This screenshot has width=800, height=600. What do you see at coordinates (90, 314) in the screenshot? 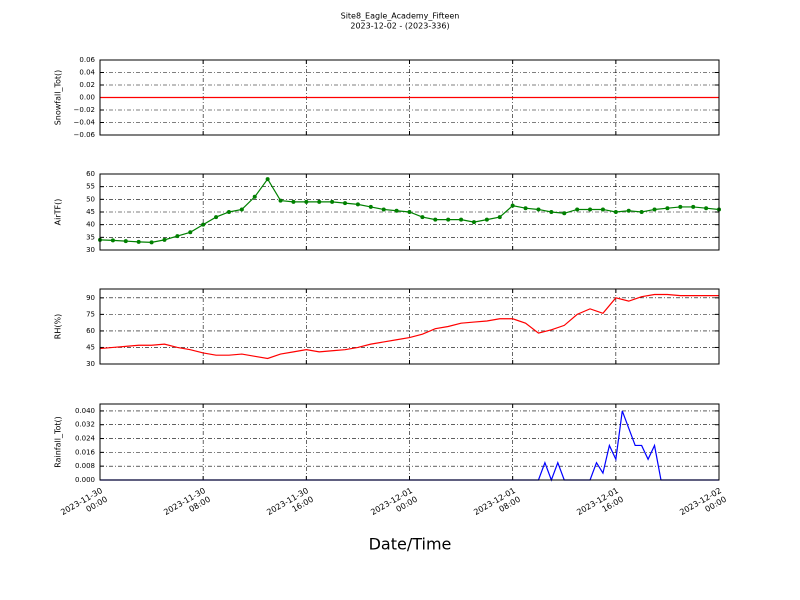
I see `y-tick-label: 75` at bounding box center [90, 314].